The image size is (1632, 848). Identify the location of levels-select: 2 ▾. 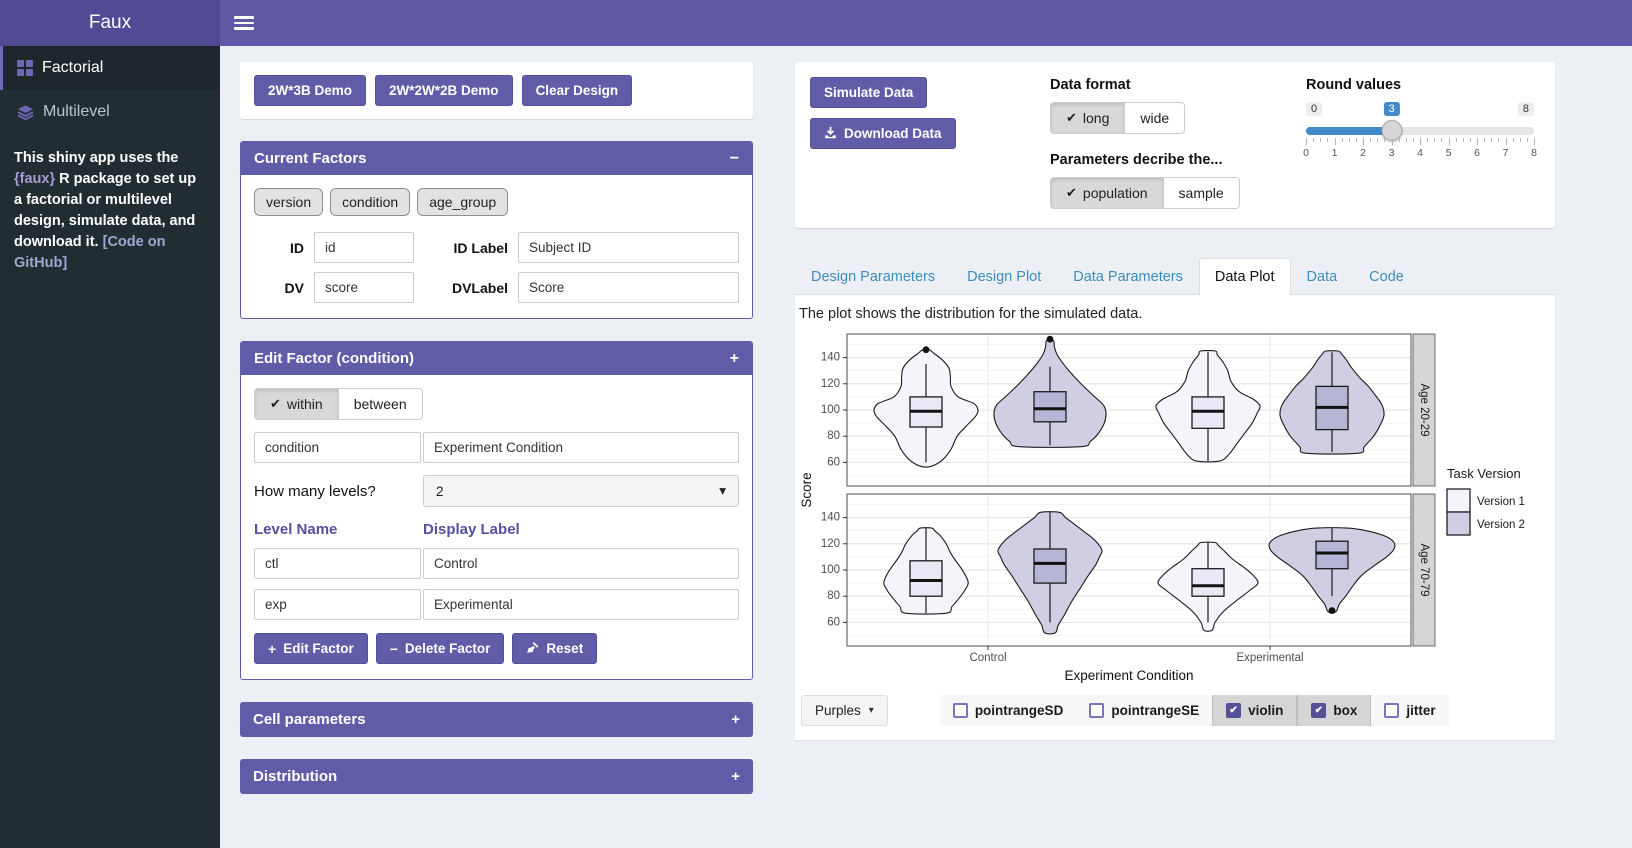
(581, 491).